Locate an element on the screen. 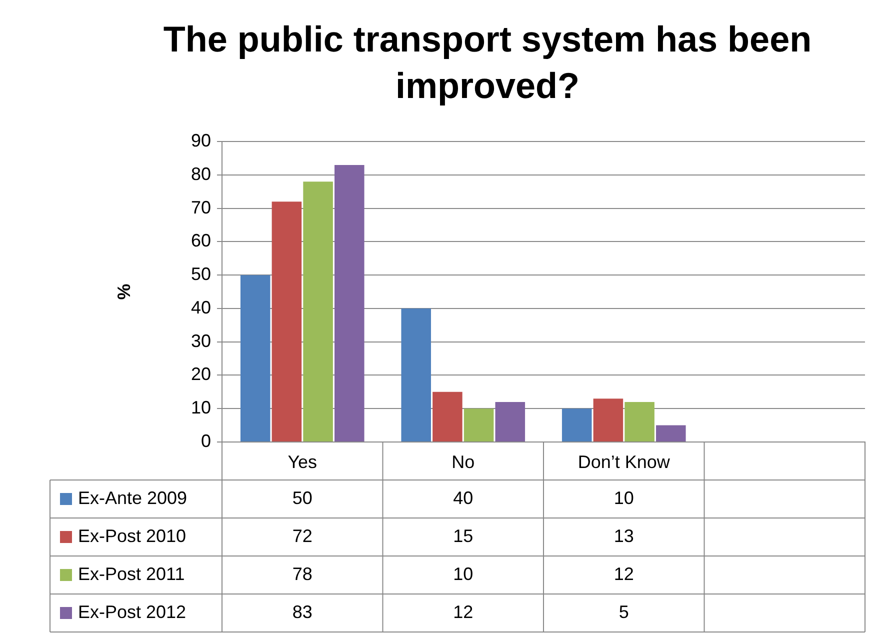  y-tick-label: 0 is located at coordinates (205, 440).